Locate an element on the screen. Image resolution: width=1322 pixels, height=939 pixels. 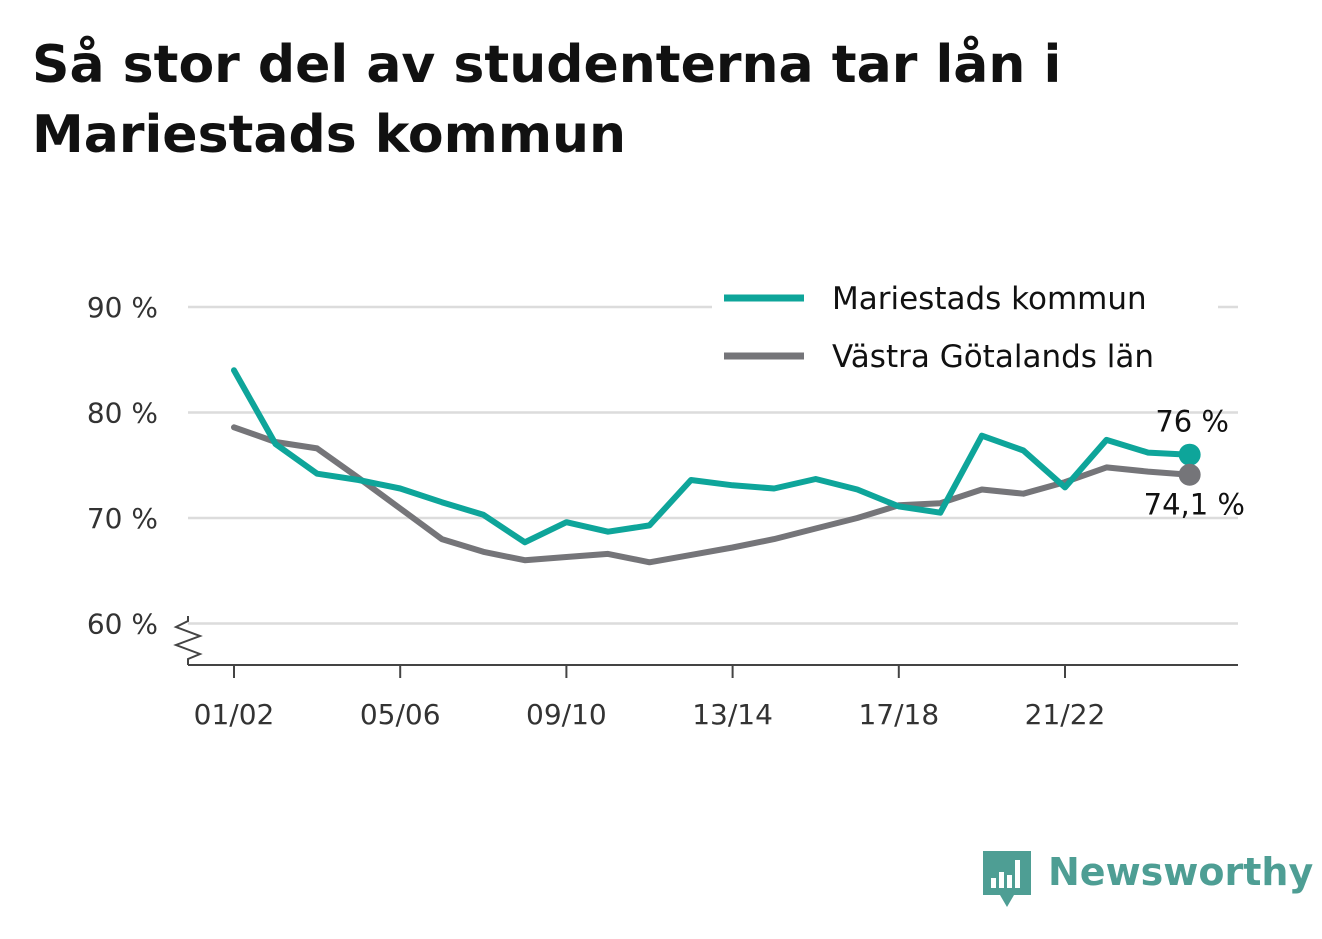
y-tick-label: 70 % is located at coordinates (122, 518).